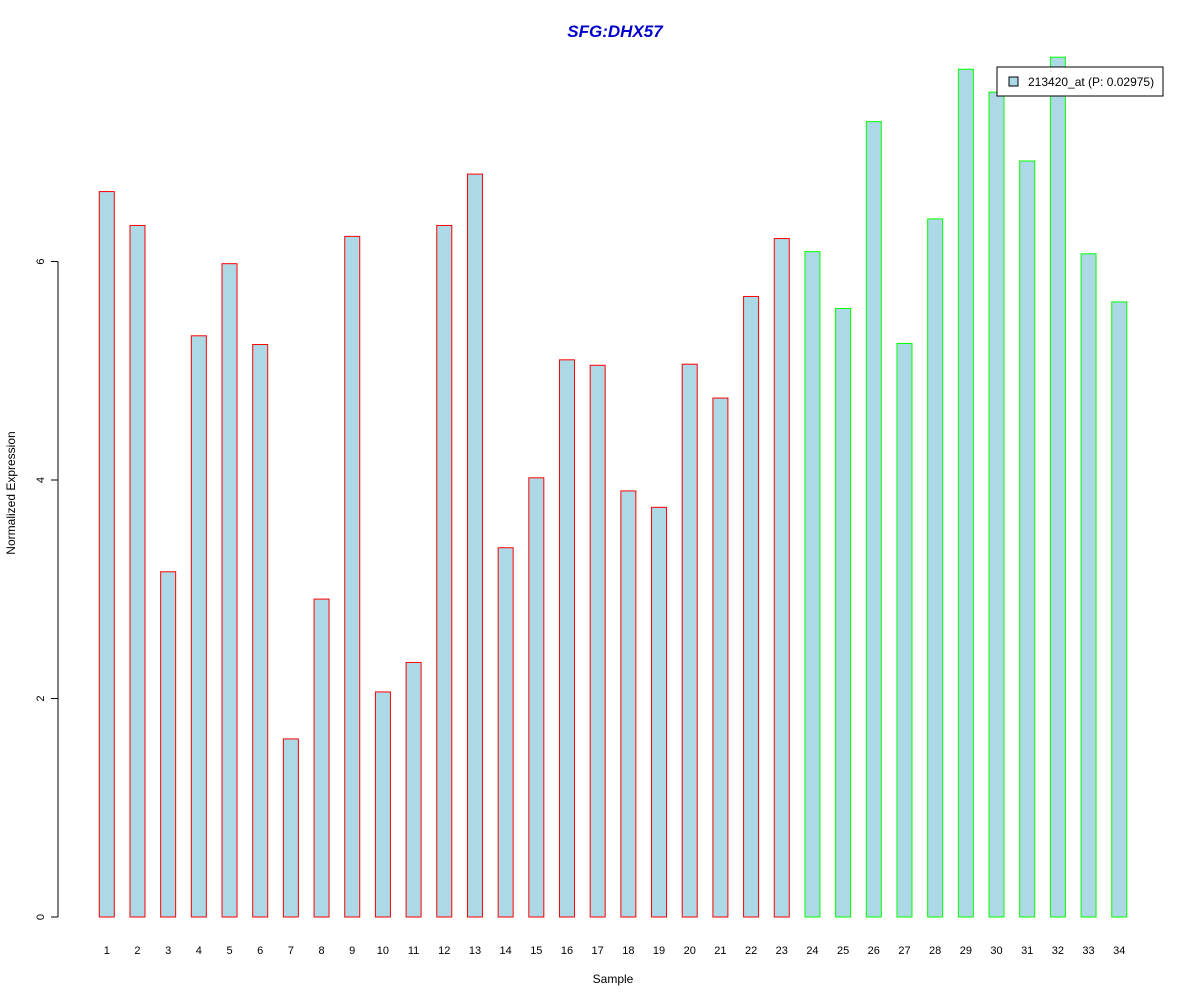 The image size is (1200, 1000). What do you see at coordinates (11, 492) in the screenshot?
I see `y-axis-label: Normalized Expression` at bounding box center [11, 492].